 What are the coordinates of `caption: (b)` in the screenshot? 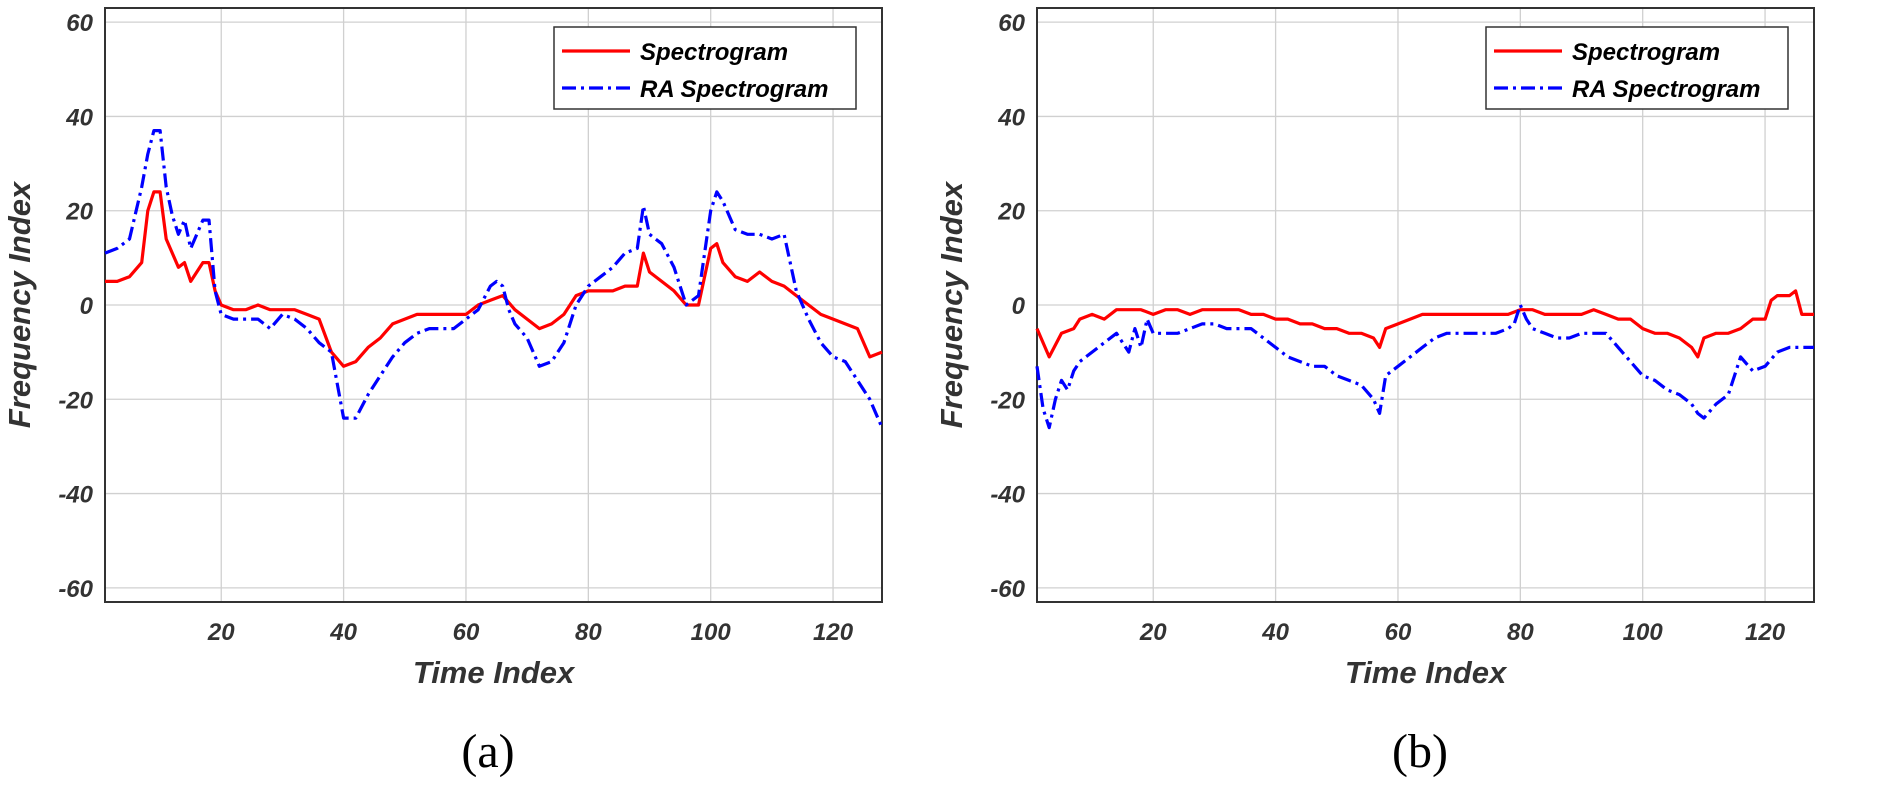 It's located at (1420, 751).